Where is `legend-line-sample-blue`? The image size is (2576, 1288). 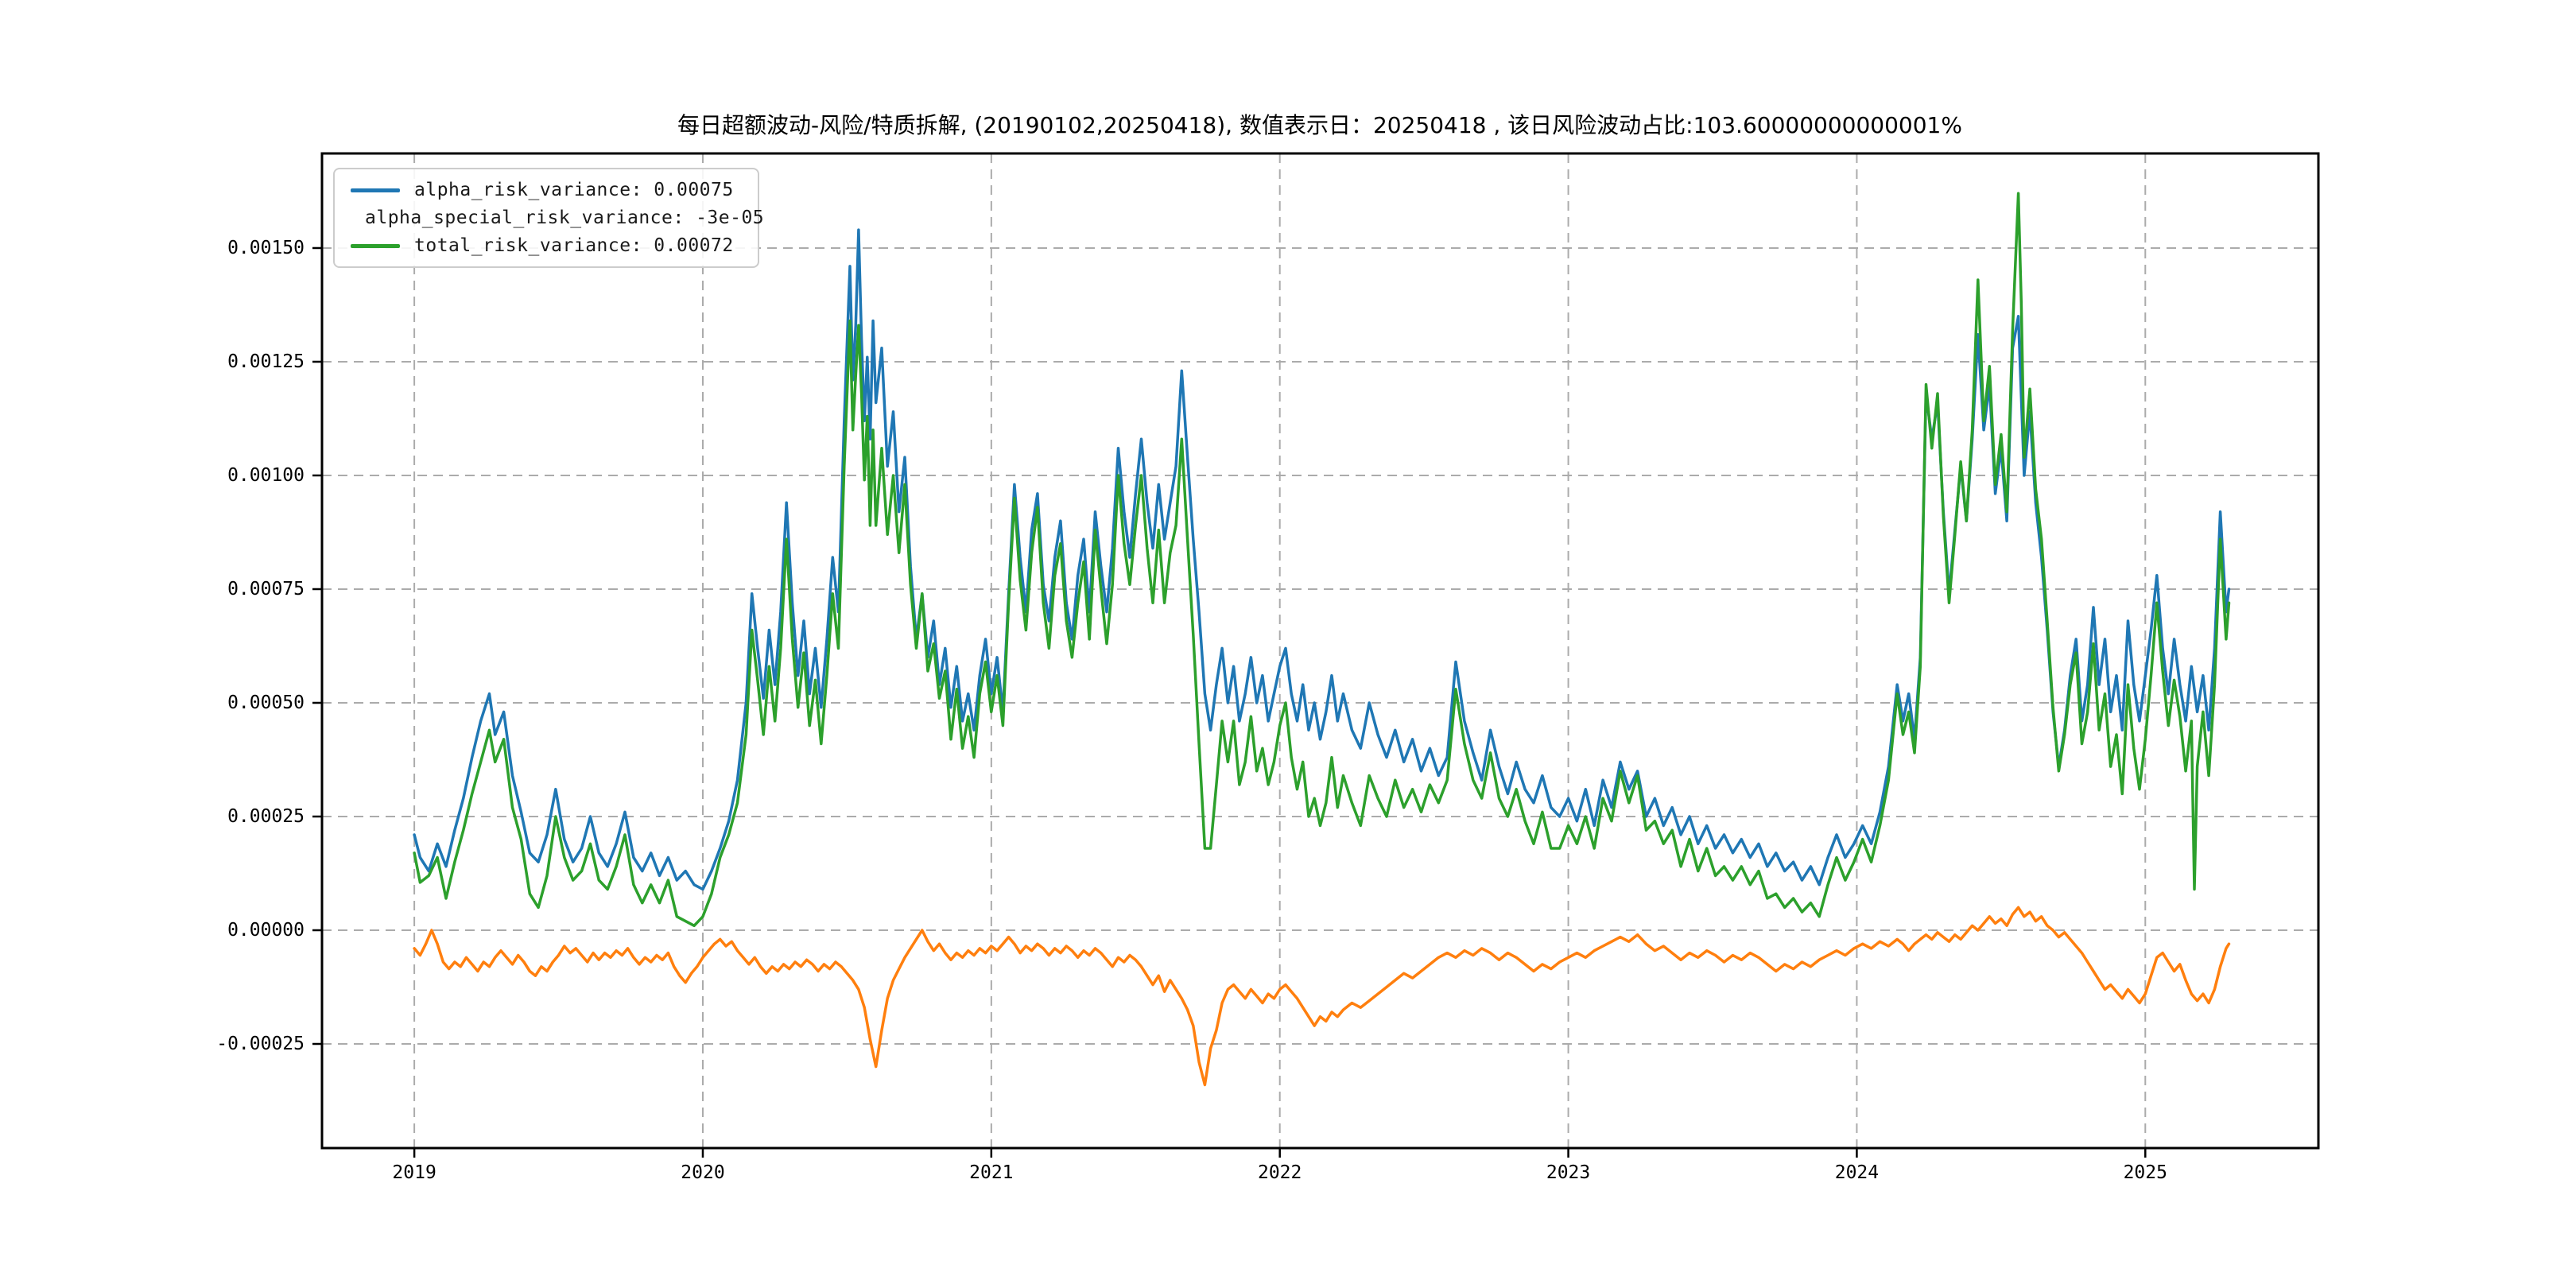 legend-line-sample-blue is located at coordinates (375, 190).